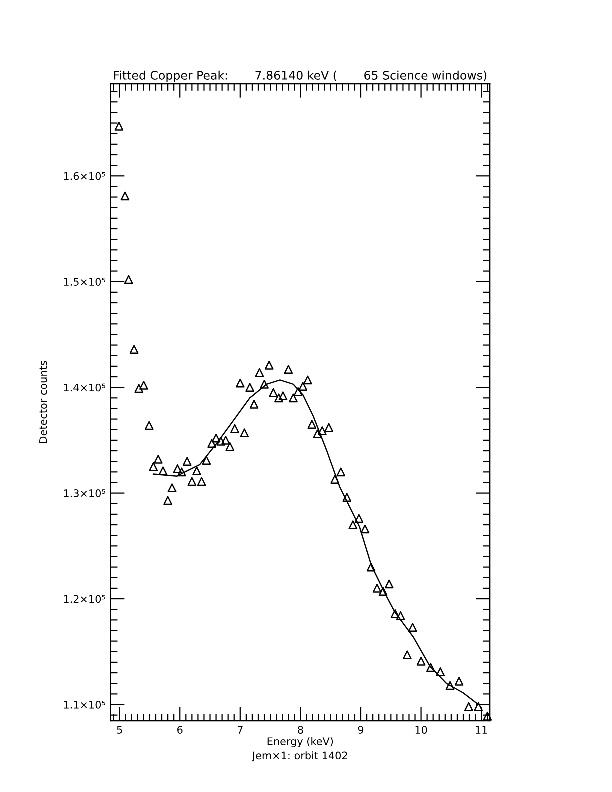 The height and width of the screenshot is (792, 612). What do you see at coordinates (85, 599) in the screenshot?
I see `y-tick-label: 1.2×10⁵` at bounding box center [85, 599].